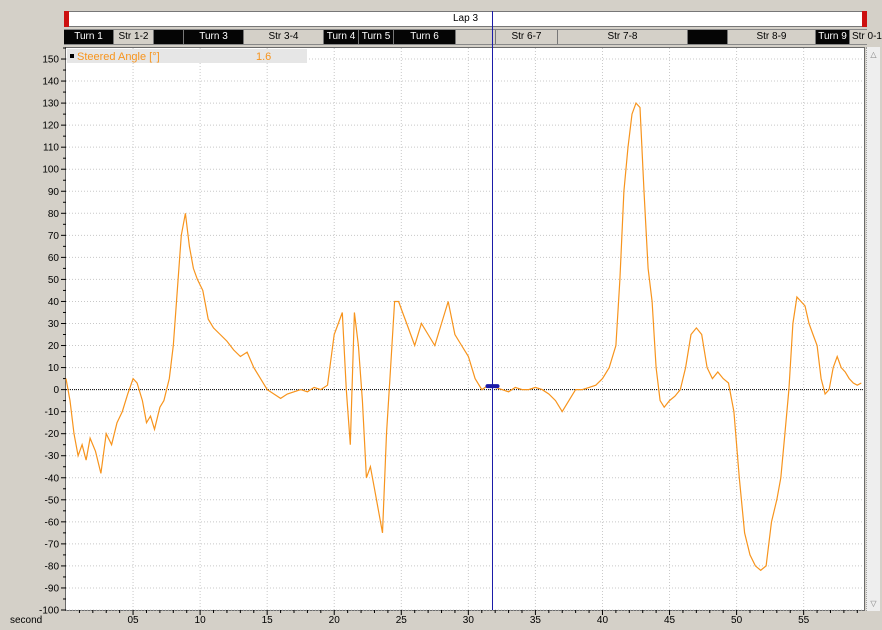  What do you see at coordinates (54, 302) in the screenshot?
I see `y-tick-label: 40` at bounding box center [54, 302].